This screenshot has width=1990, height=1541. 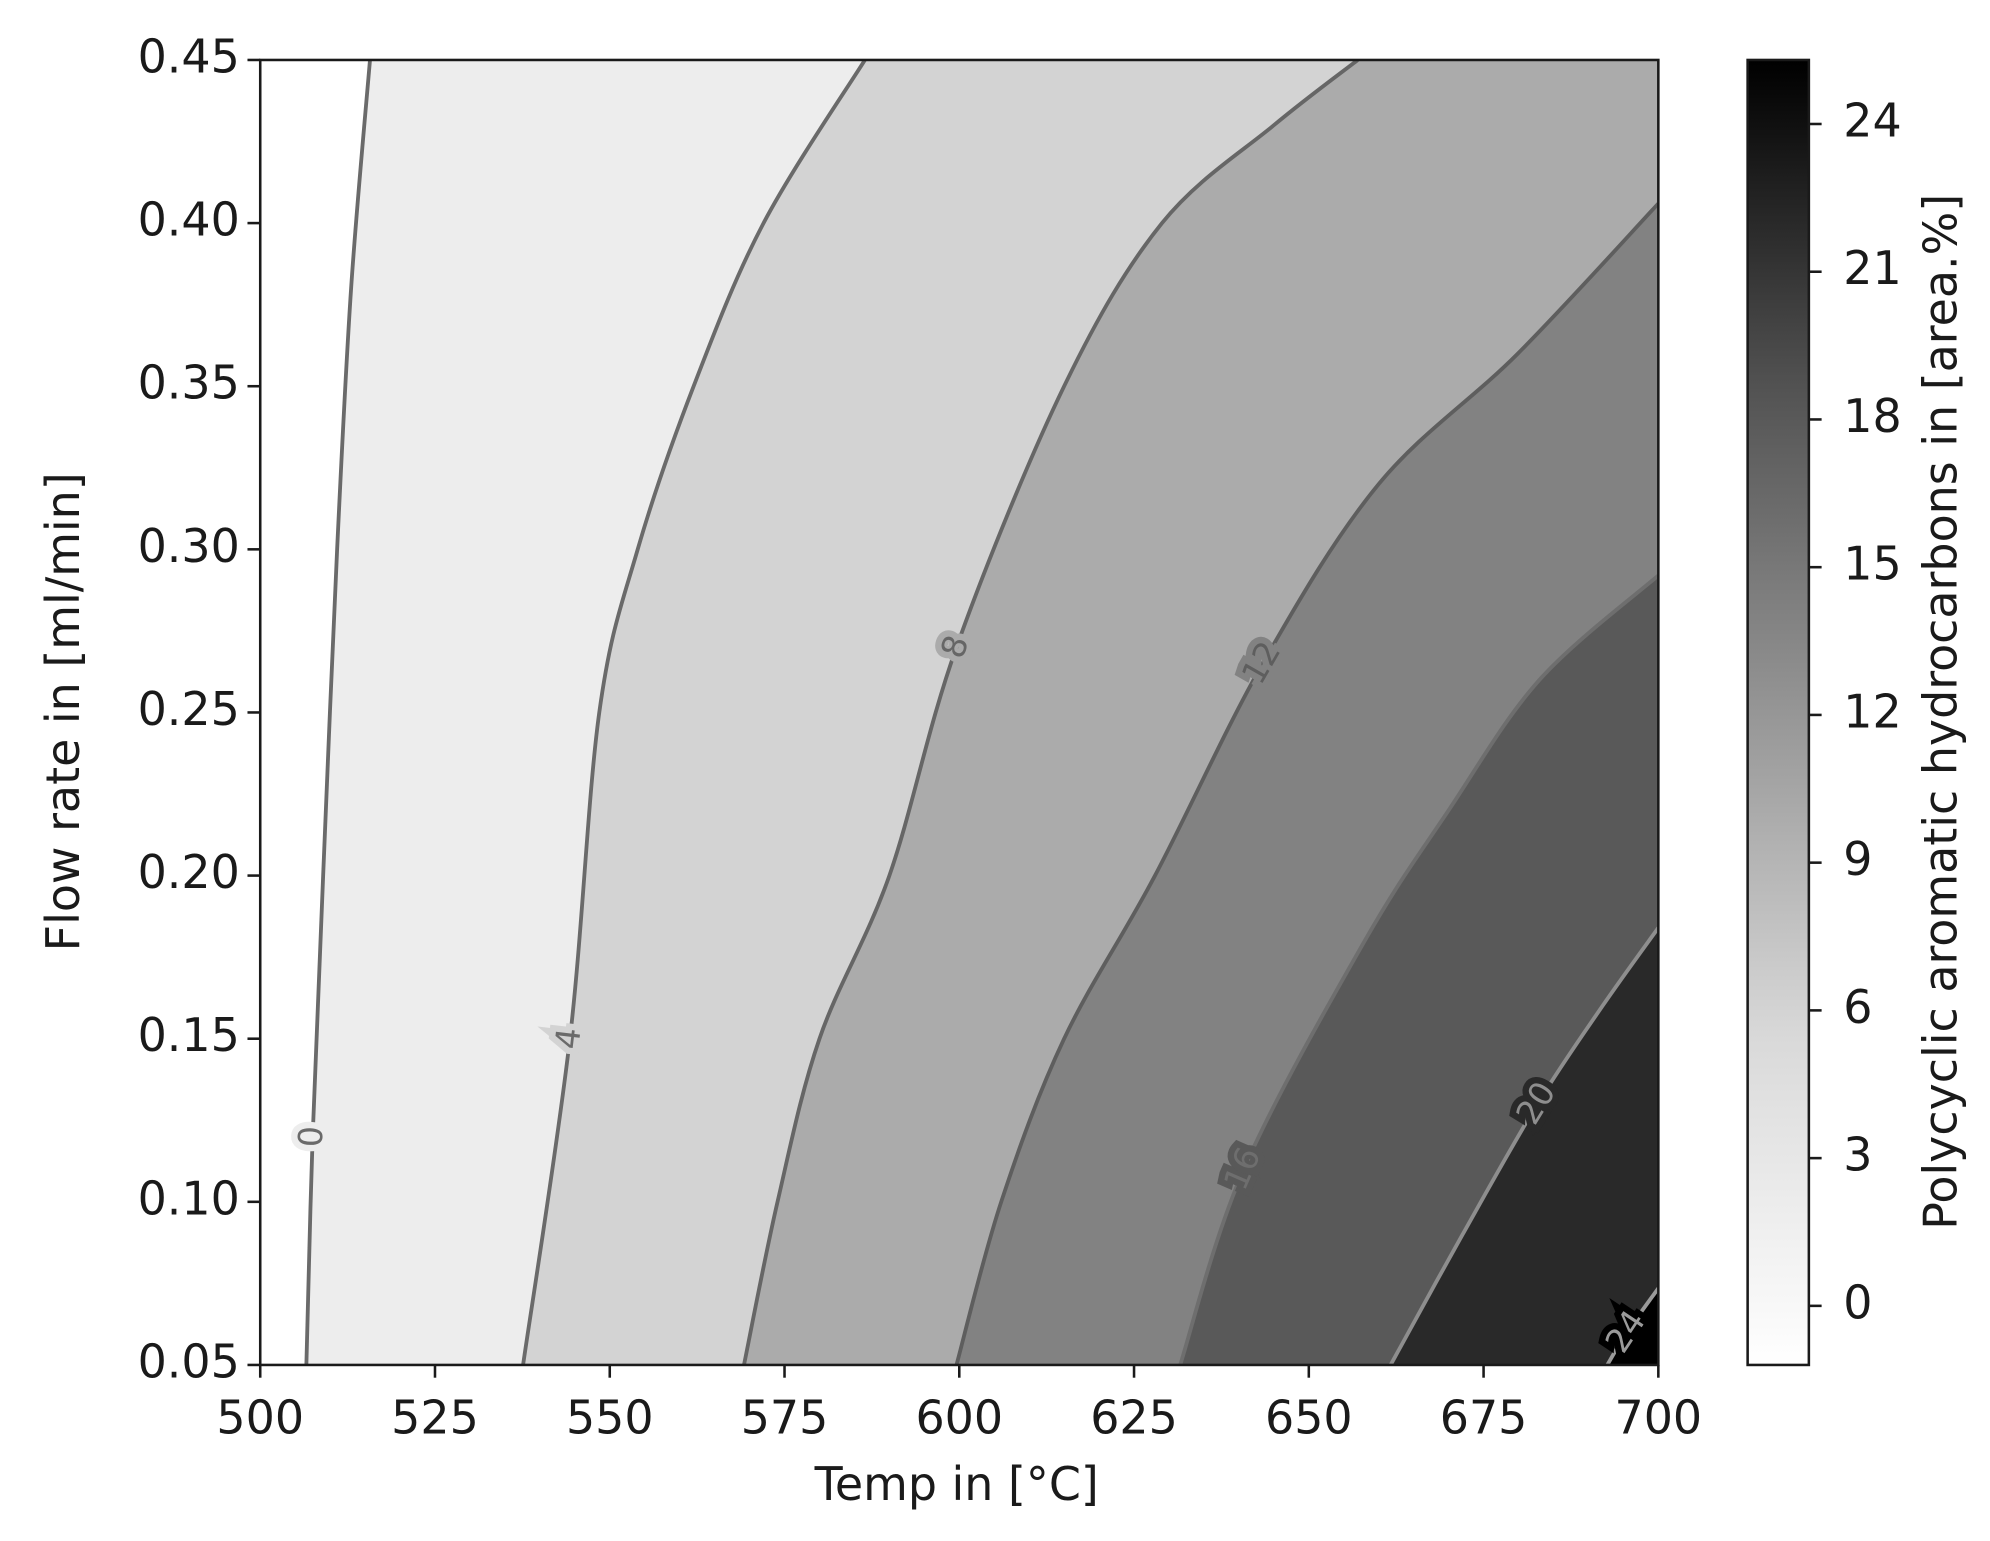 I want to click on y-tick-label: 0.45, so click(x=189, y=56).